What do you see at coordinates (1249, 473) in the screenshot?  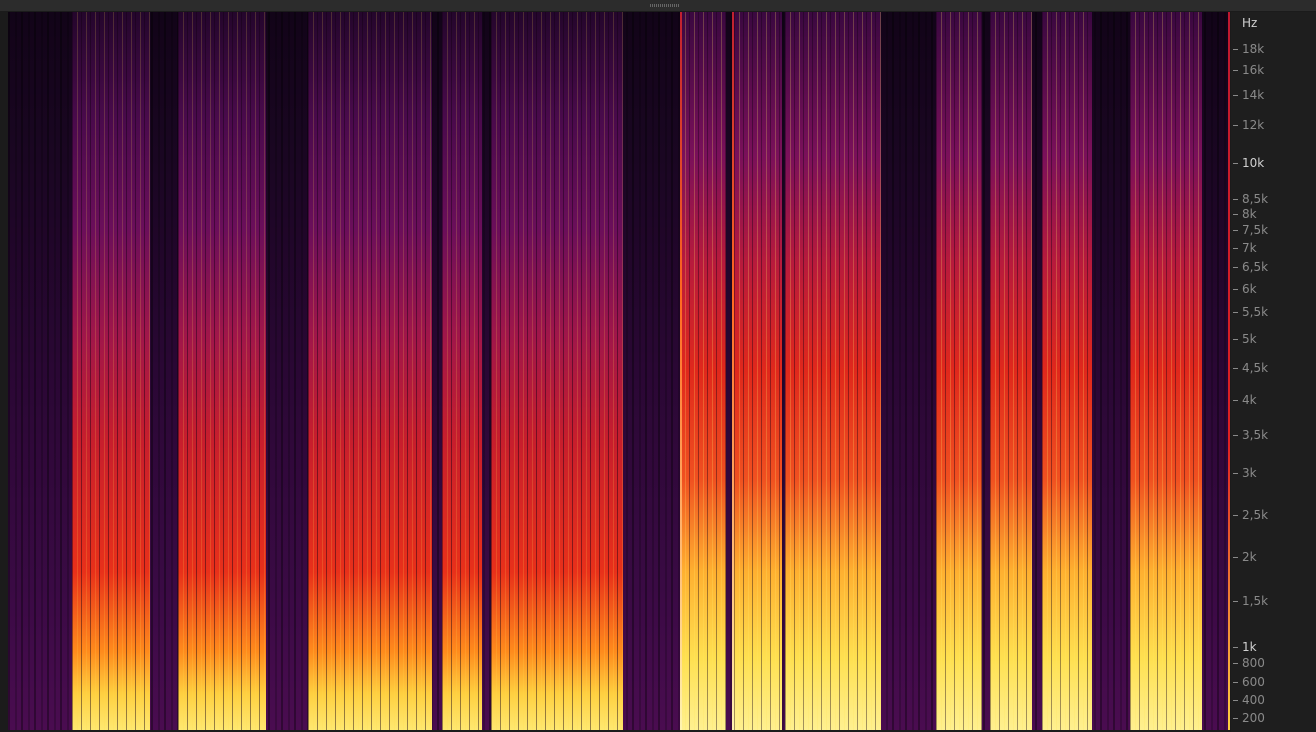 I see `freq-label: 3k` at bounding box center [1249, 473].